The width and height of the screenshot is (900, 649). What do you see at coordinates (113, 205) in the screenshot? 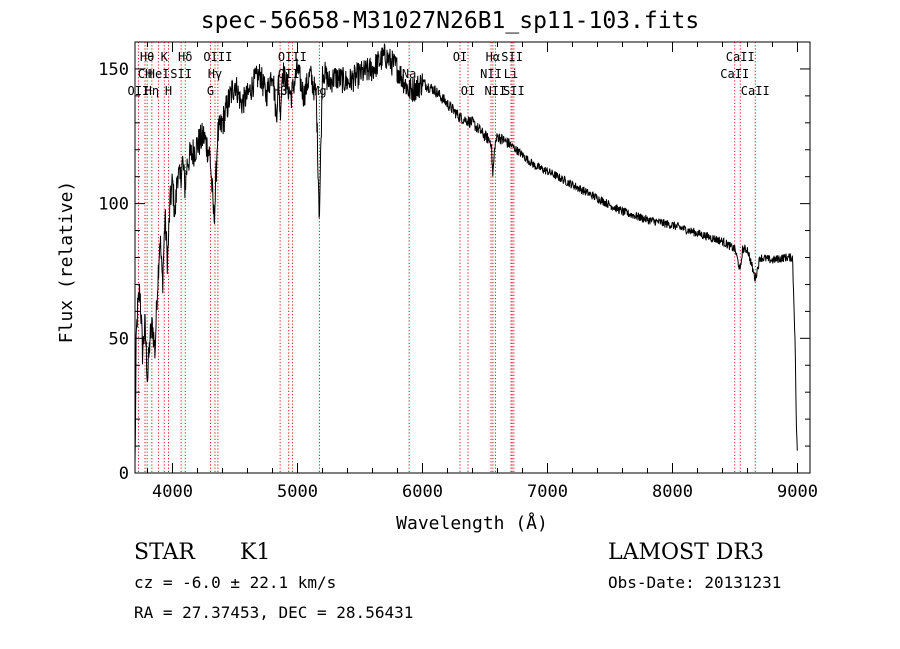
I see `y-tick-label: 100` at bounding box center [113, 205].